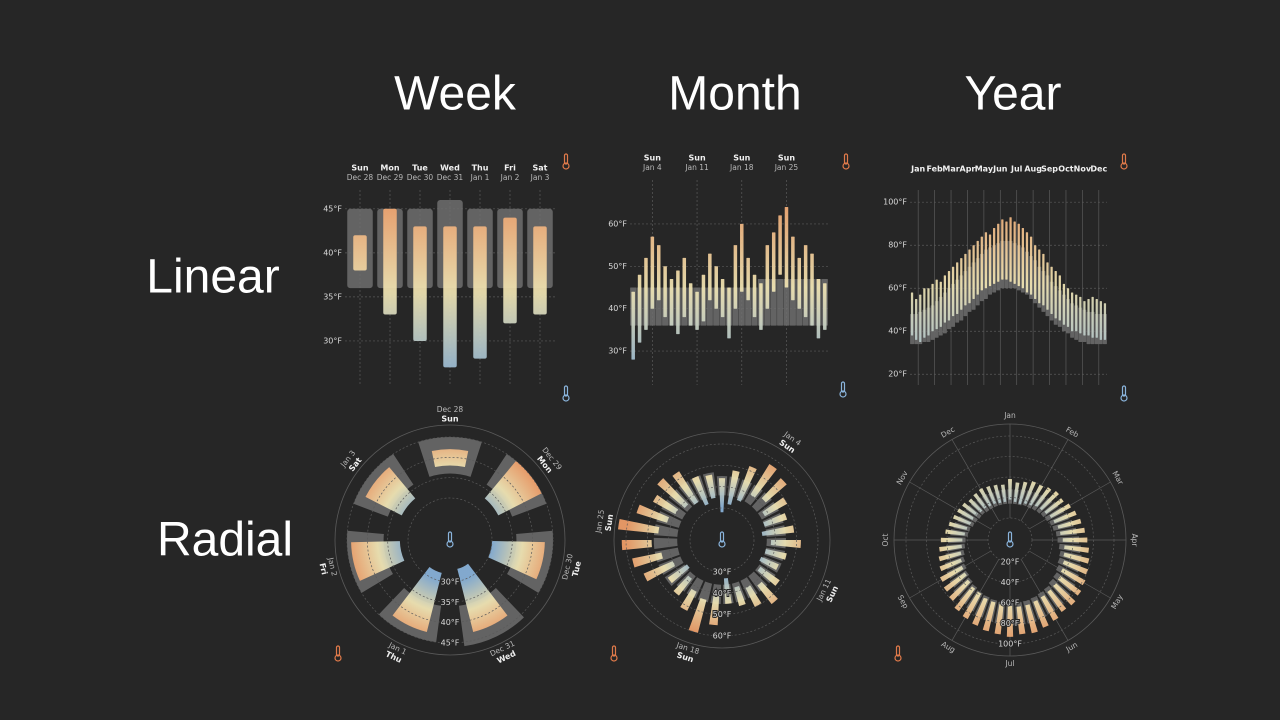 This screenshot has height=720, width=1280. What do you see at coordinates (450, 602) in the screenshot?
I see `radial-tick-label: 35°F` at bounding box center [450, 602].